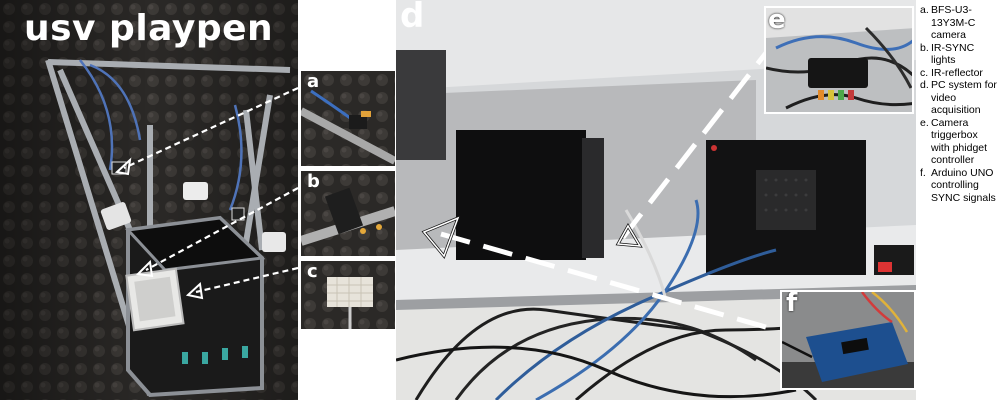  What do you see at coordinates (312, 271) in the screenshot?
I see `inset-c-label: c` at bounding box center [312, 271].